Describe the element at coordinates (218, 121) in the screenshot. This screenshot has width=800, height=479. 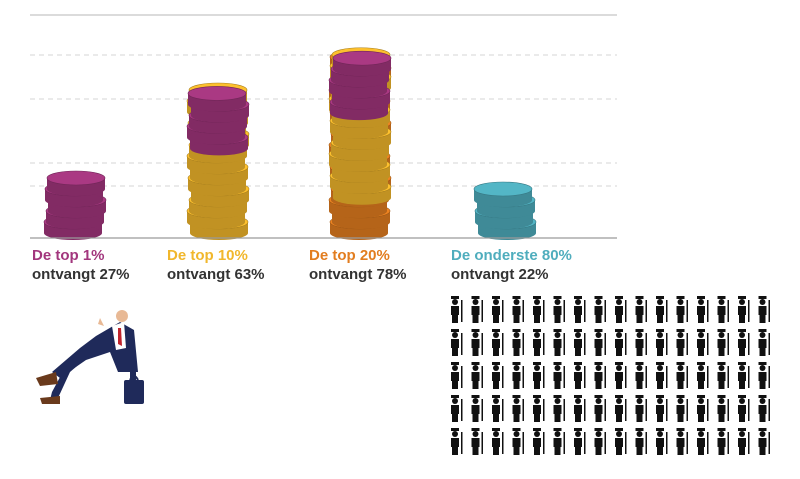
I see `coin-stack-tier` at that location.